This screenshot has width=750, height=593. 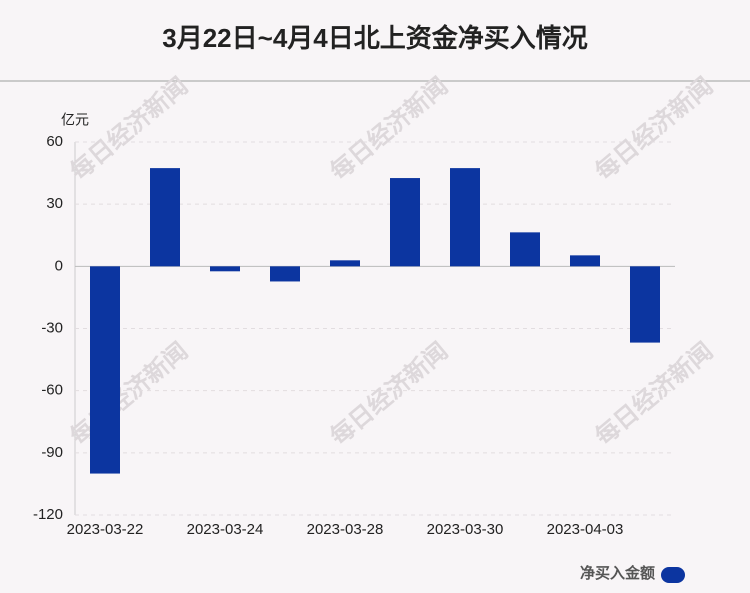 I want to click on chart-title: 3月22日~4月4日北上资金净买入情况, so click(x=374, y=38).